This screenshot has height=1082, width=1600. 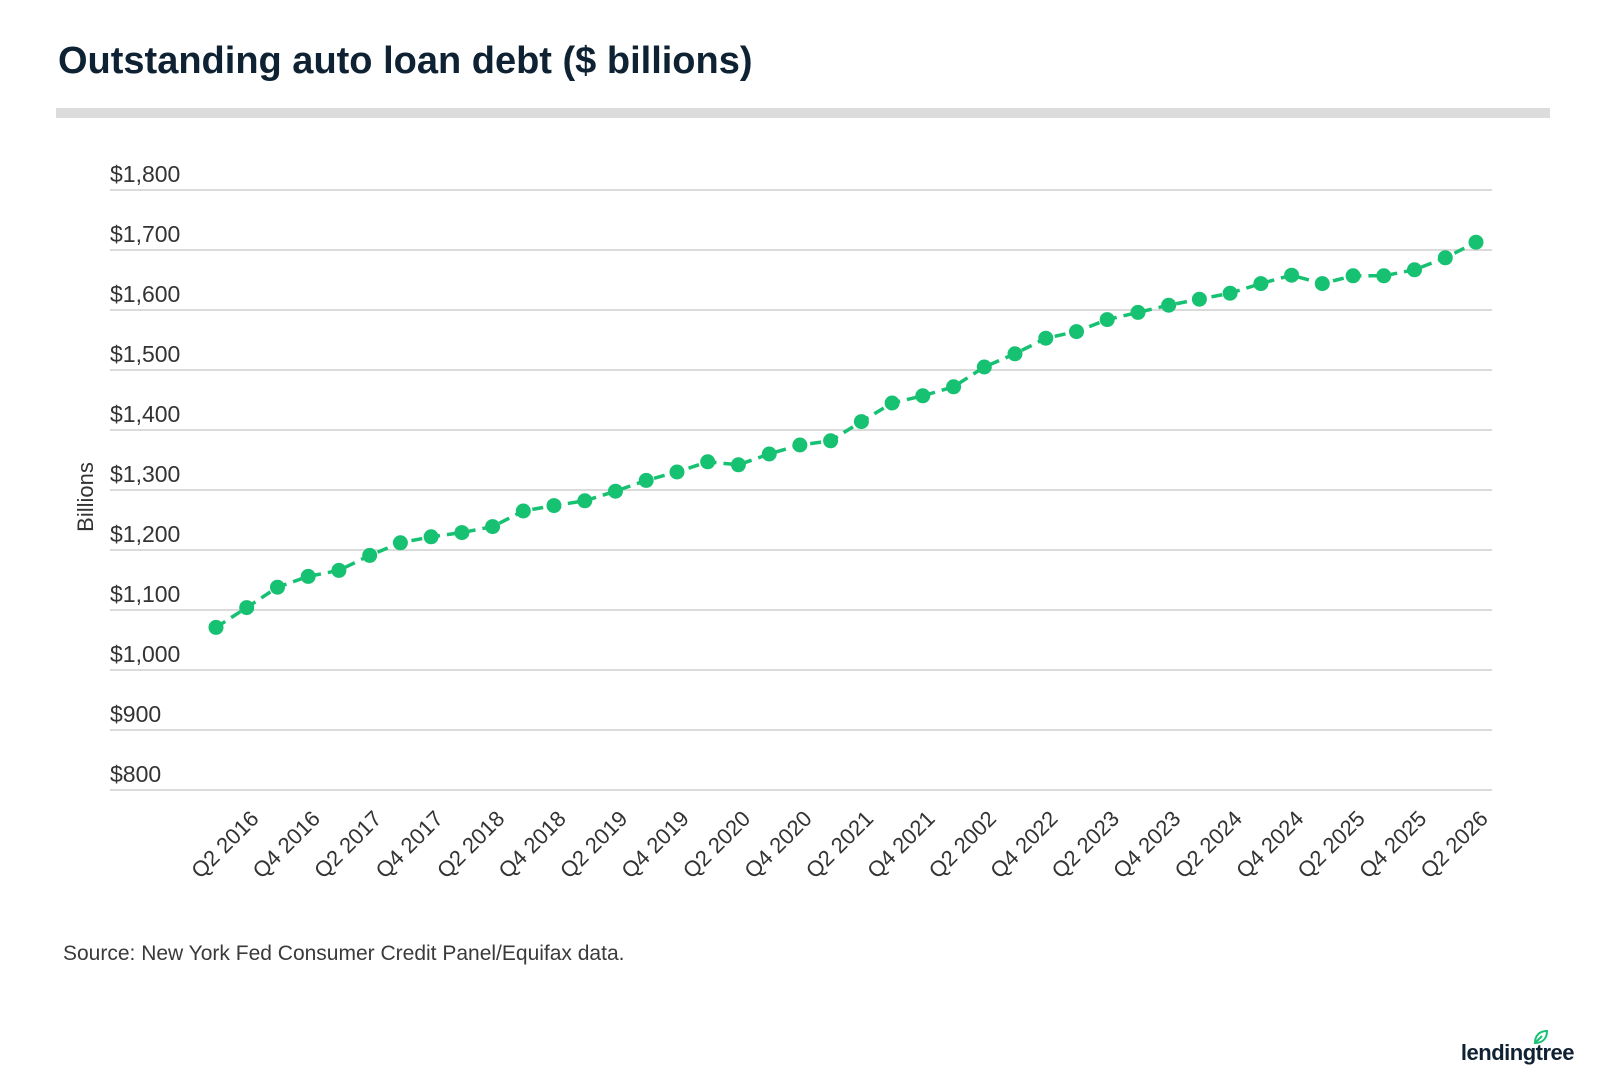 I want to click on y-tick-label: $1,600, so click(x=145, y=294).